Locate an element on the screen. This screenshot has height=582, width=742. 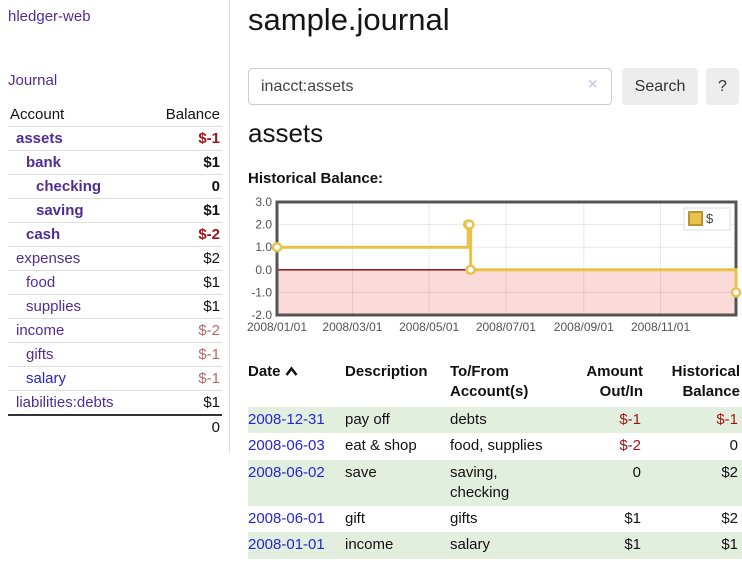
sidebar-account-supplies: supplies is located at coordinates (54, 306).